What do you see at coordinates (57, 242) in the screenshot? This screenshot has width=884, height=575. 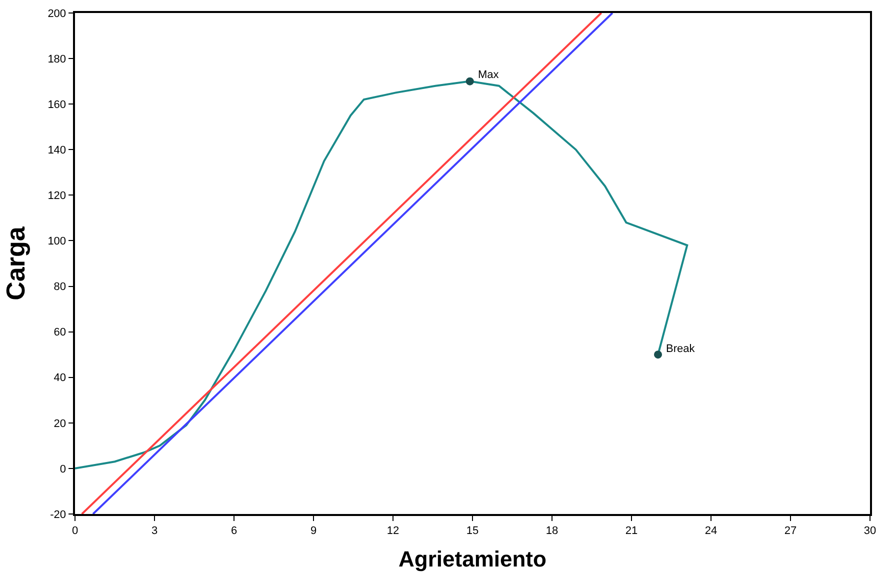 I see `y-tick-label: 100` at bounding box center [57, 242].